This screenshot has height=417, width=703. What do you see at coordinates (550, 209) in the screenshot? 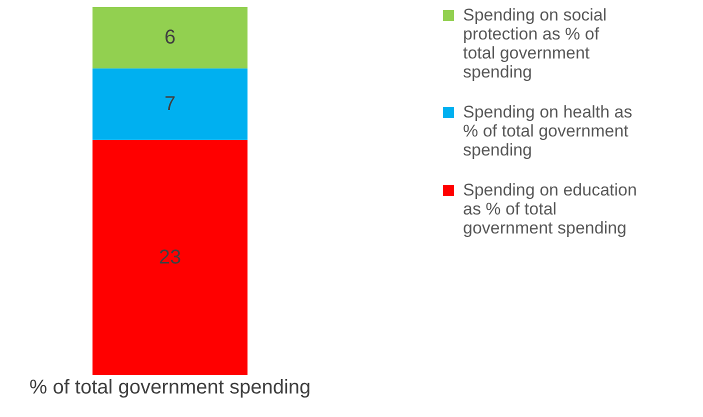
I see `legend-label: Spending on education as % of total government spending` at bounding box center [550, 209].